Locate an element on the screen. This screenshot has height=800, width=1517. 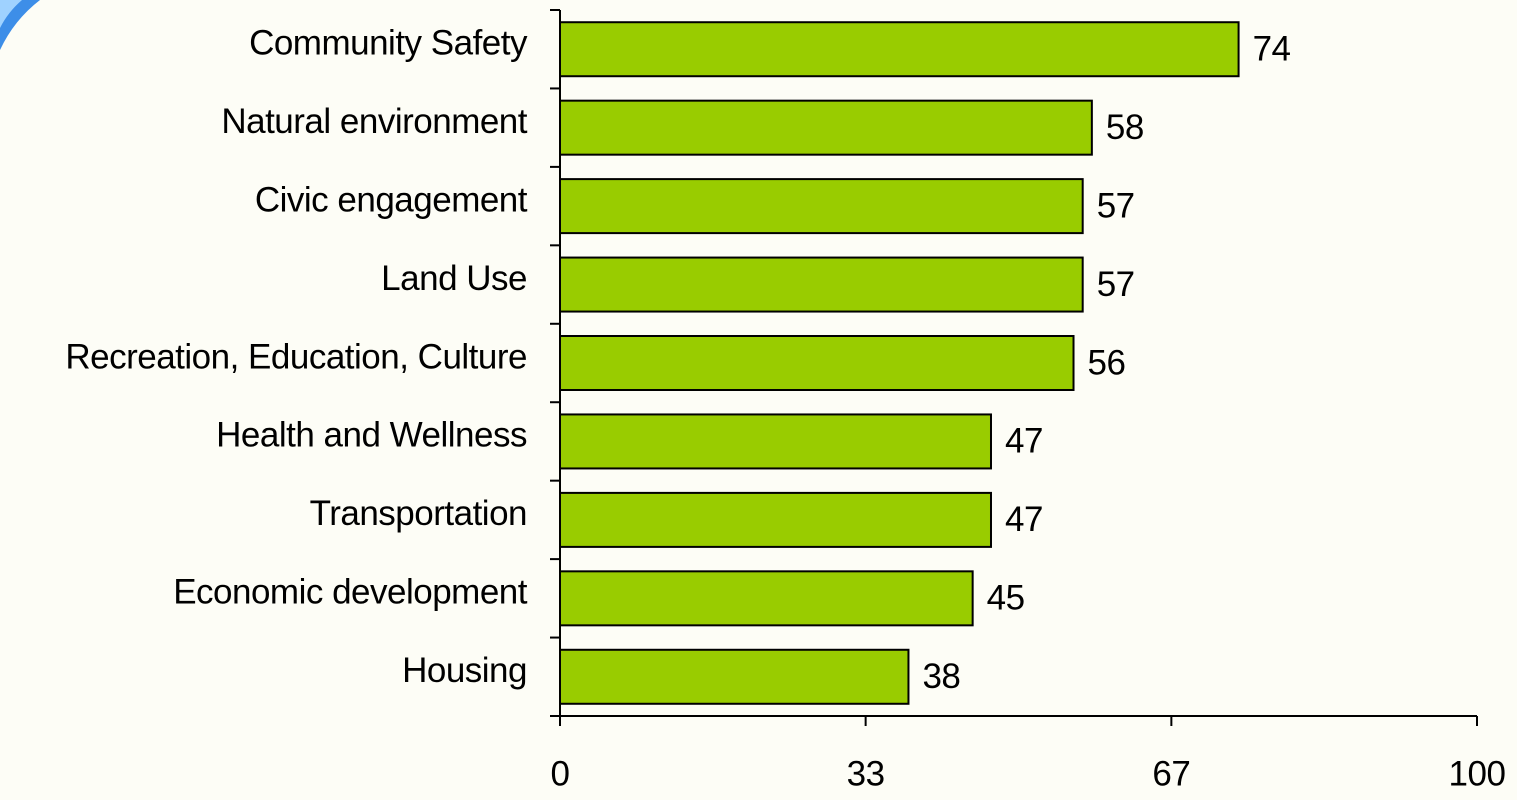
data-label: 58 is located at coordinates (1125, 127).